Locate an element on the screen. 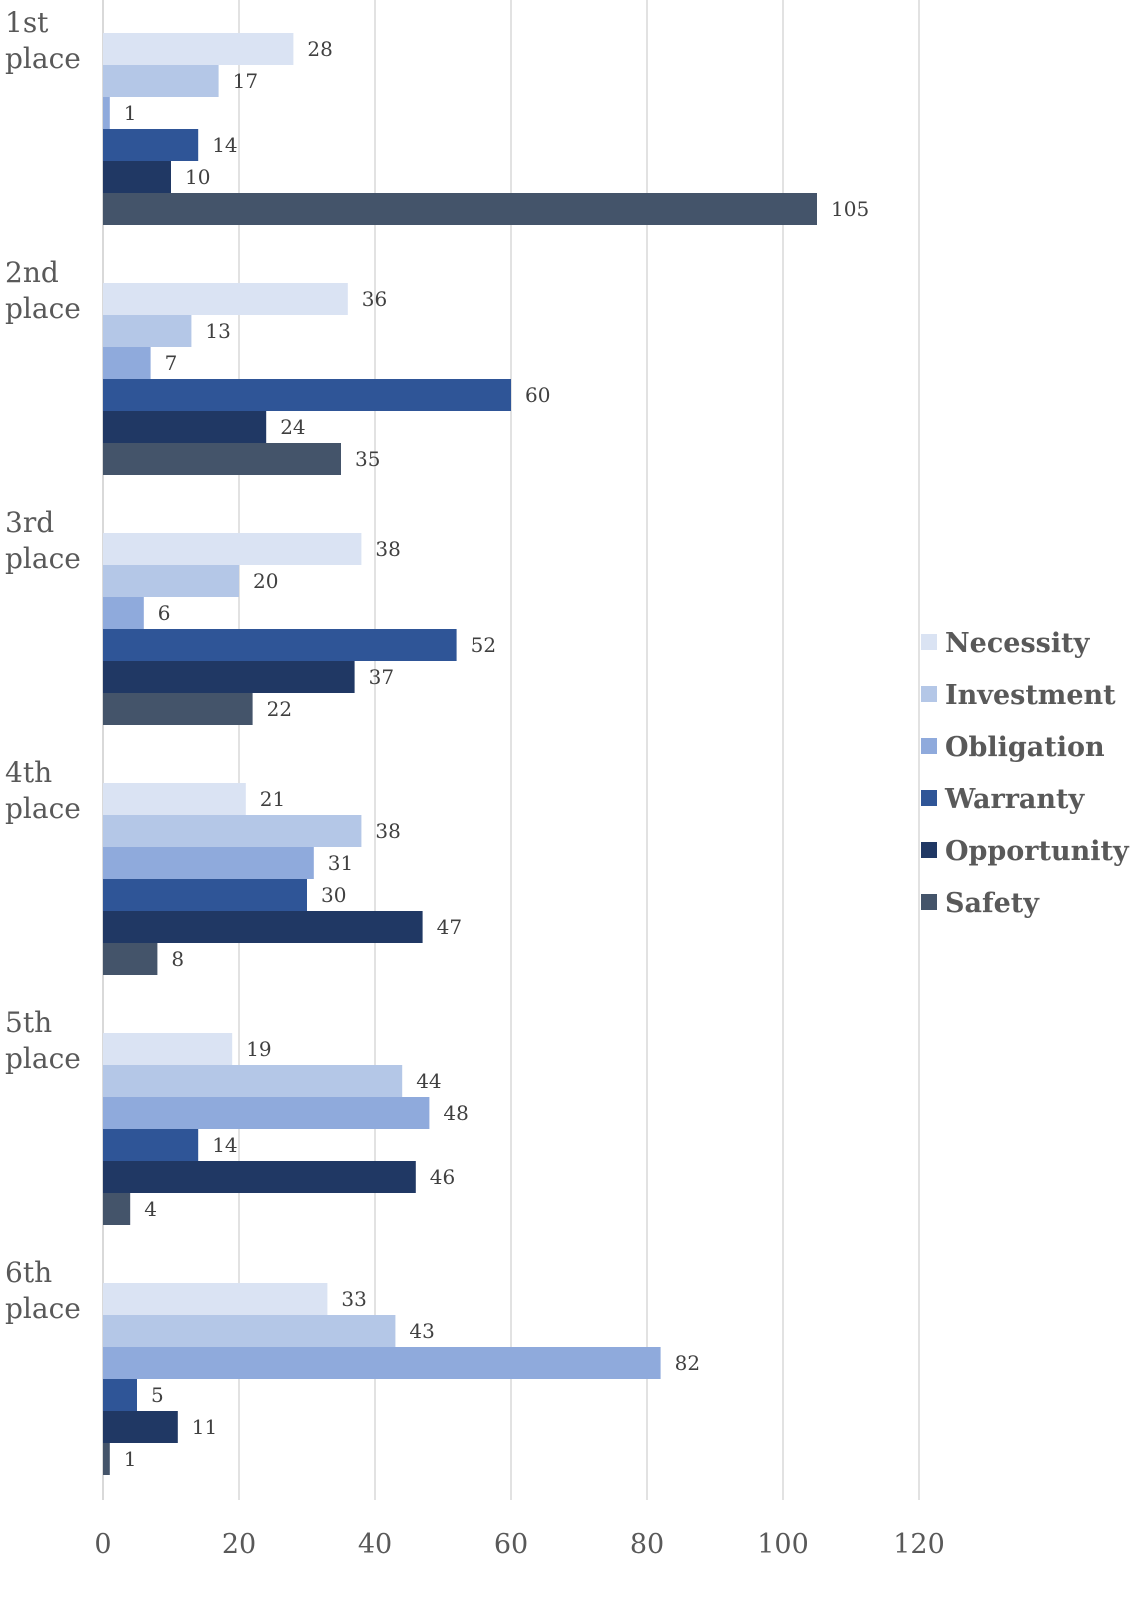  legend-swatch-safety is located at coordinates (929, 902).